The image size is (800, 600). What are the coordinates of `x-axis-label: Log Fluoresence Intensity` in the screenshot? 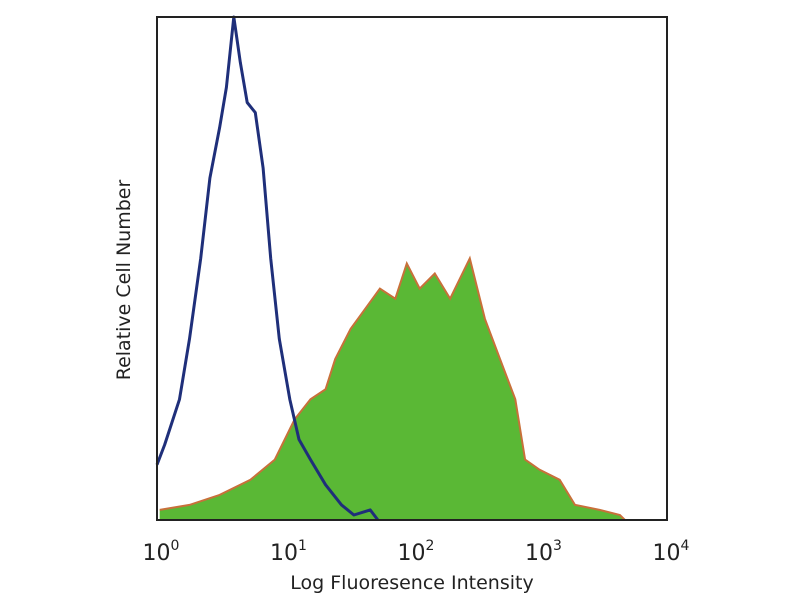 It's located at (411, 583).